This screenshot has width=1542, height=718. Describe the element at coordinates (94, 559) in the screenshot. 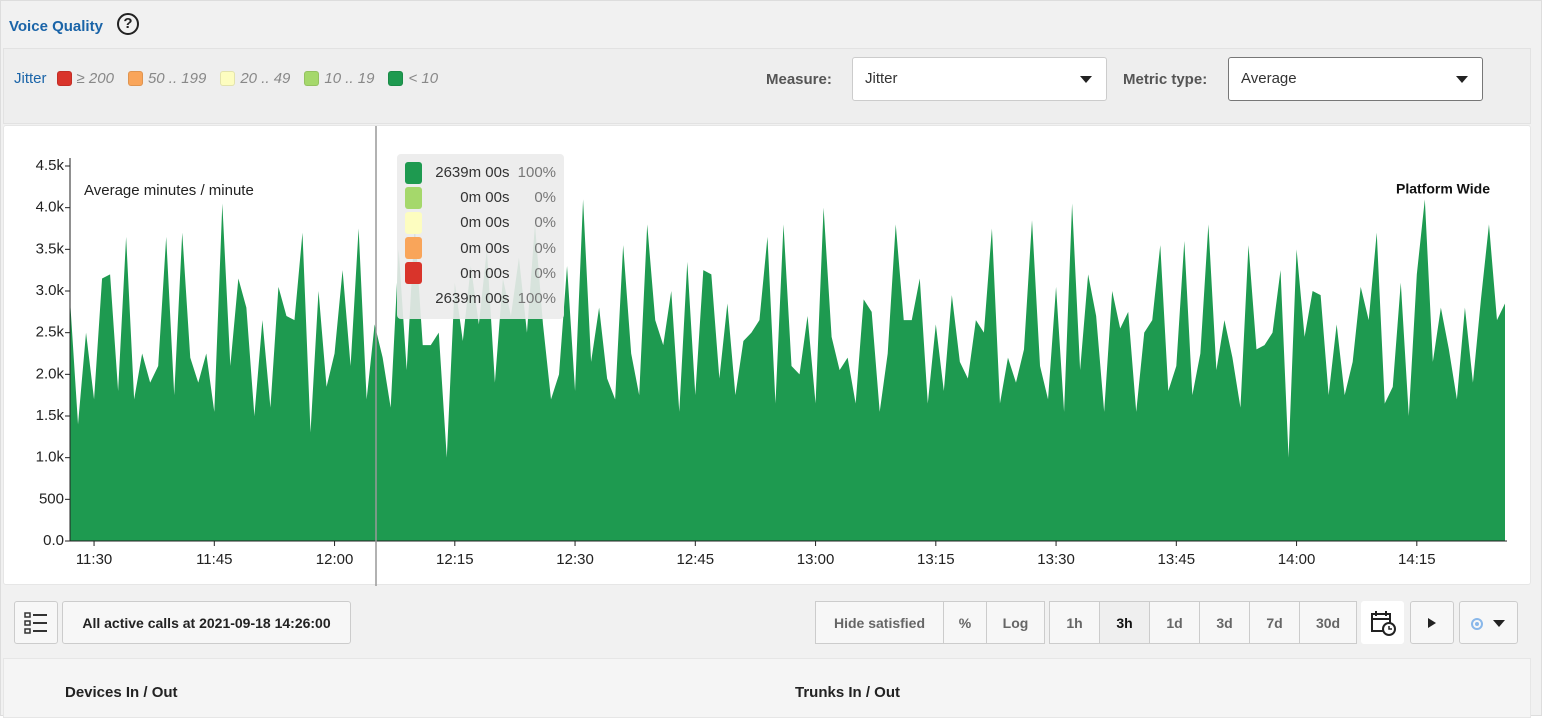

I see `x-tick-label: 11:30` at that location.